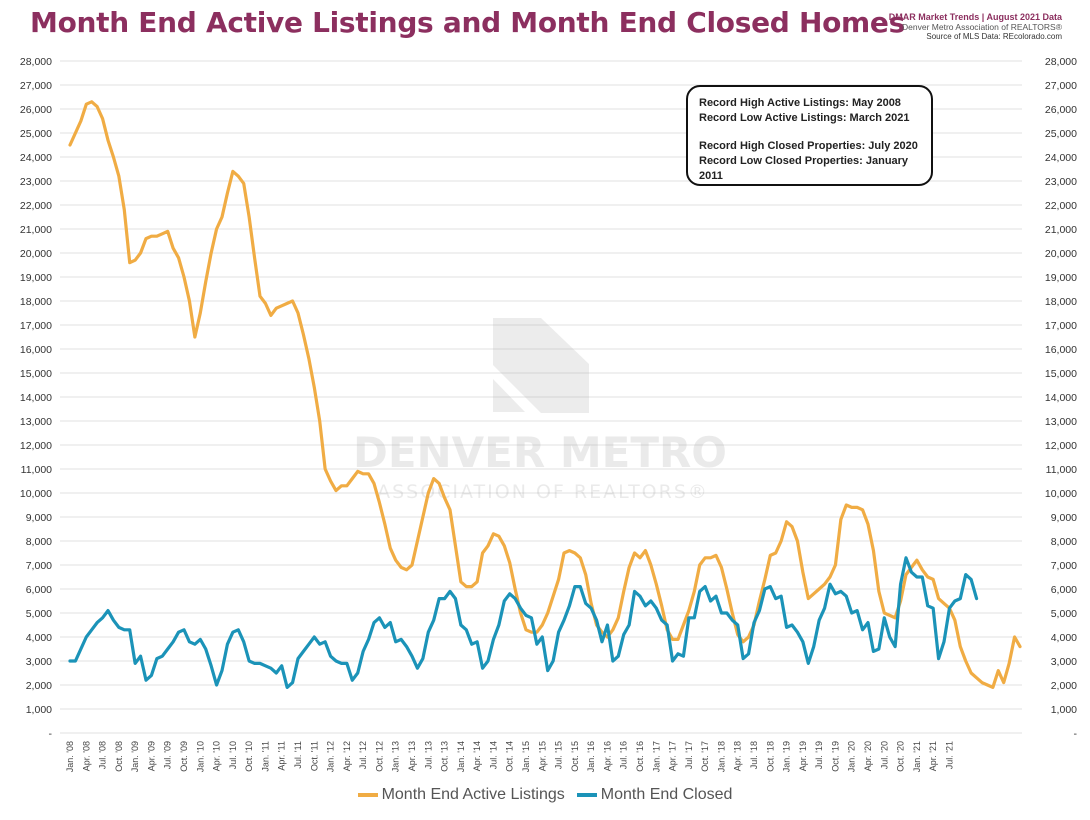  I want to click on y-tick-label-left: 5,000, so click(39, 614).